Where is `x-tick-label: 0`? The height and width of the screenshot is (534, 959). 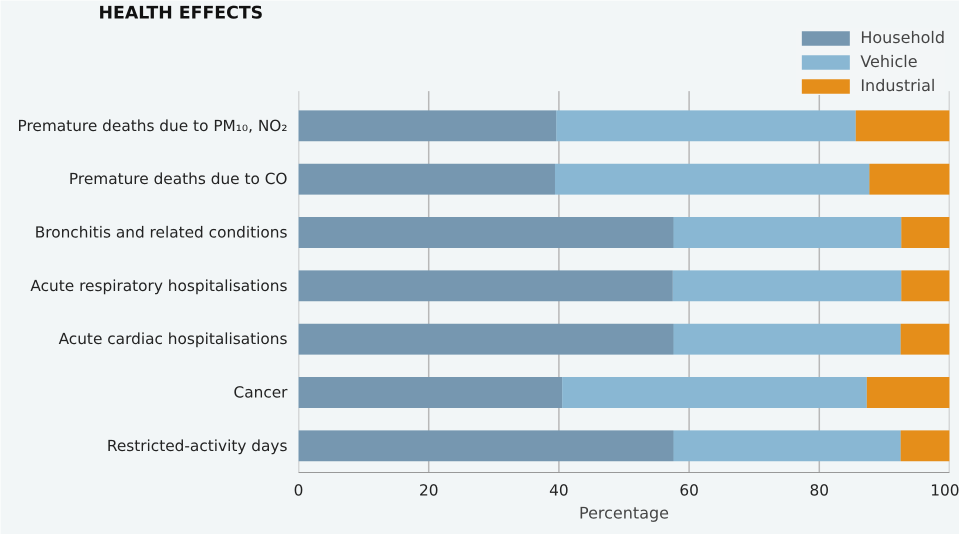
x-tick-label: 0 is located at coordinates (299, 491).